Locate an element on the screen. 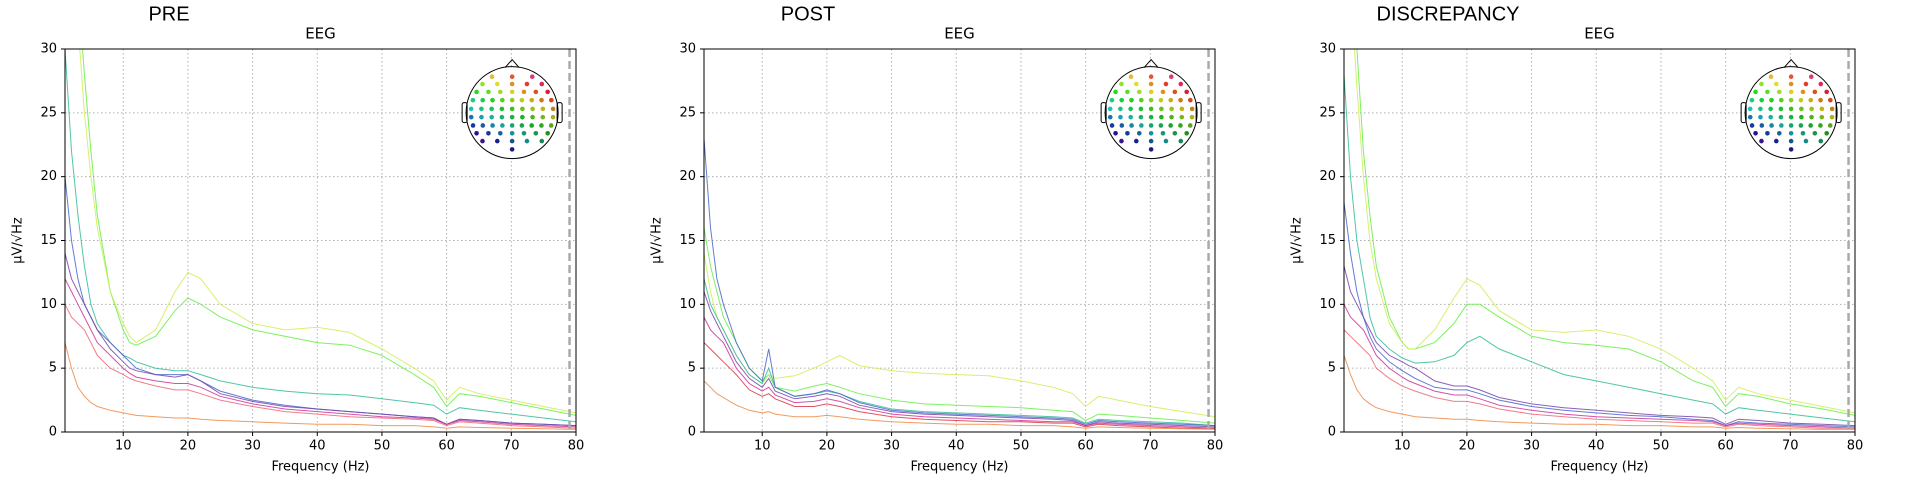  y-tick-label: 0 is located at coordinates (692, 432).